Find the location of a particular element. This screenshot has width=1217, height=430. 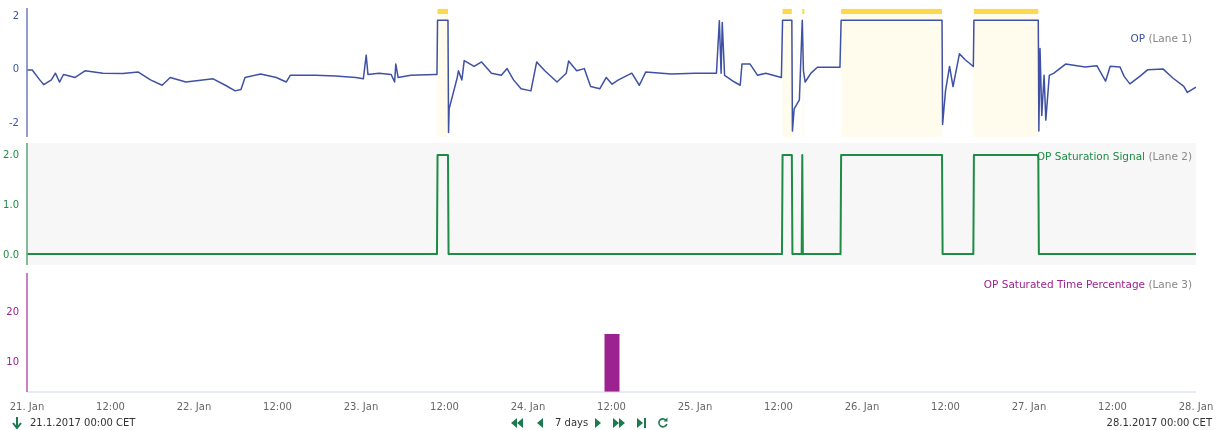

text: 21.1.2017 00:00 CET is located at coordinates (83, 422).